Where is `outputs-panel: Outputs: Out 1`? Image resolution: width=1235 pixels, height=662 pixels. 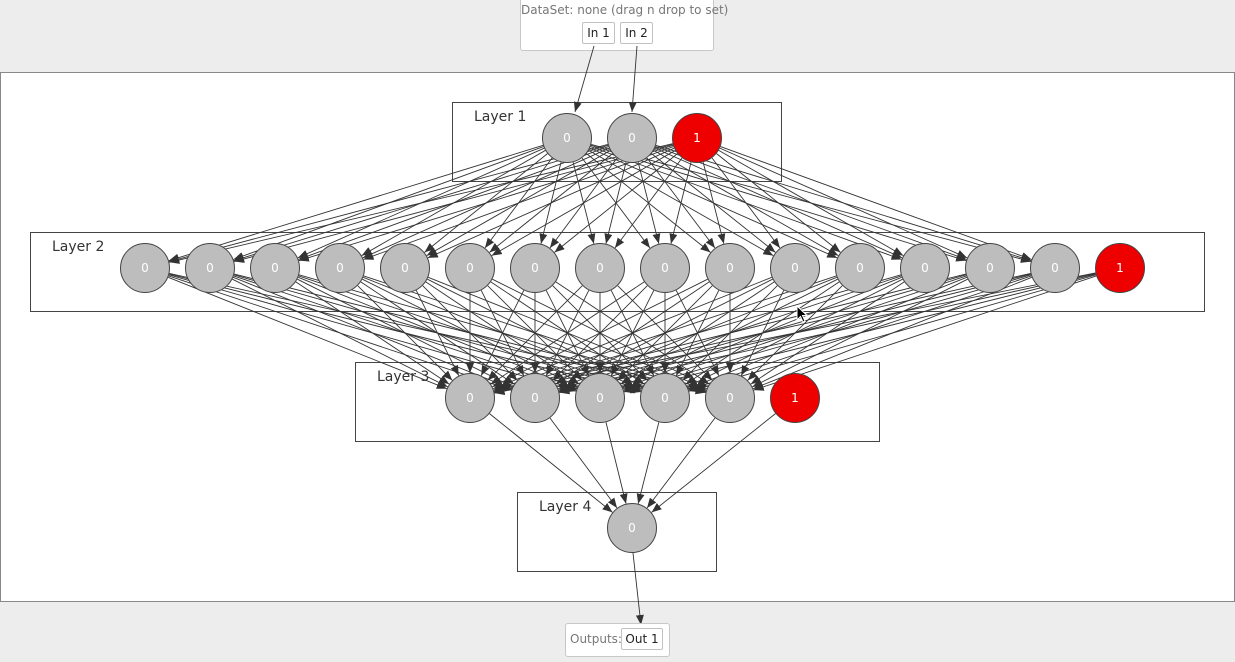 outputs-panel: Outputs: Out 1 is located at coordinates (617, 640).